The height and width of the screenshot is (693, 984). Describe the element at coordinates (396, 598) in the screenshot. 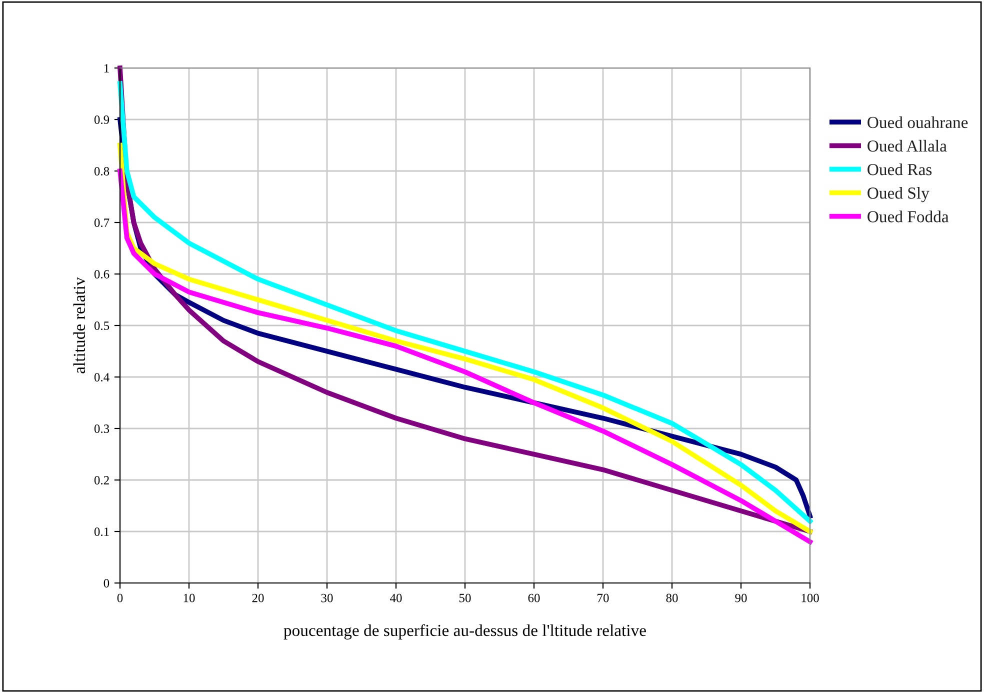

I see `x-tick-label: 40` at that location.